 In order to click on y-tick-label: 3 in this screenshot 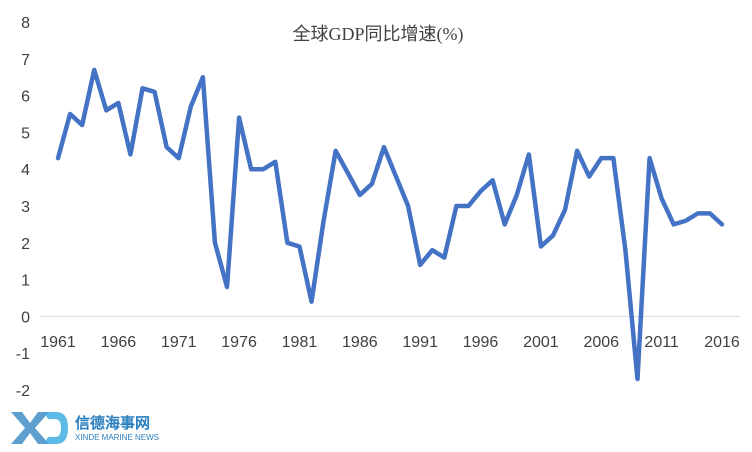, I will do `click(25, 207)`.